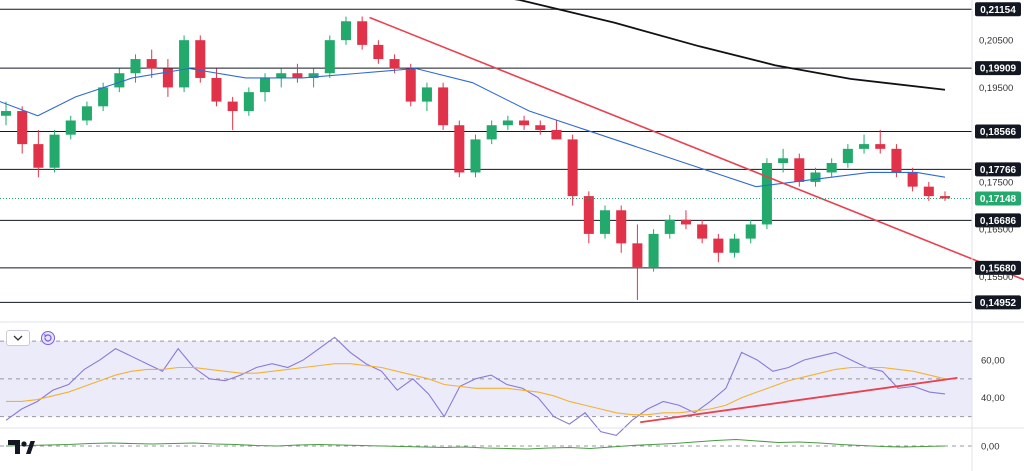  I want to click on level-label: 0,19909, so click(998, 69).